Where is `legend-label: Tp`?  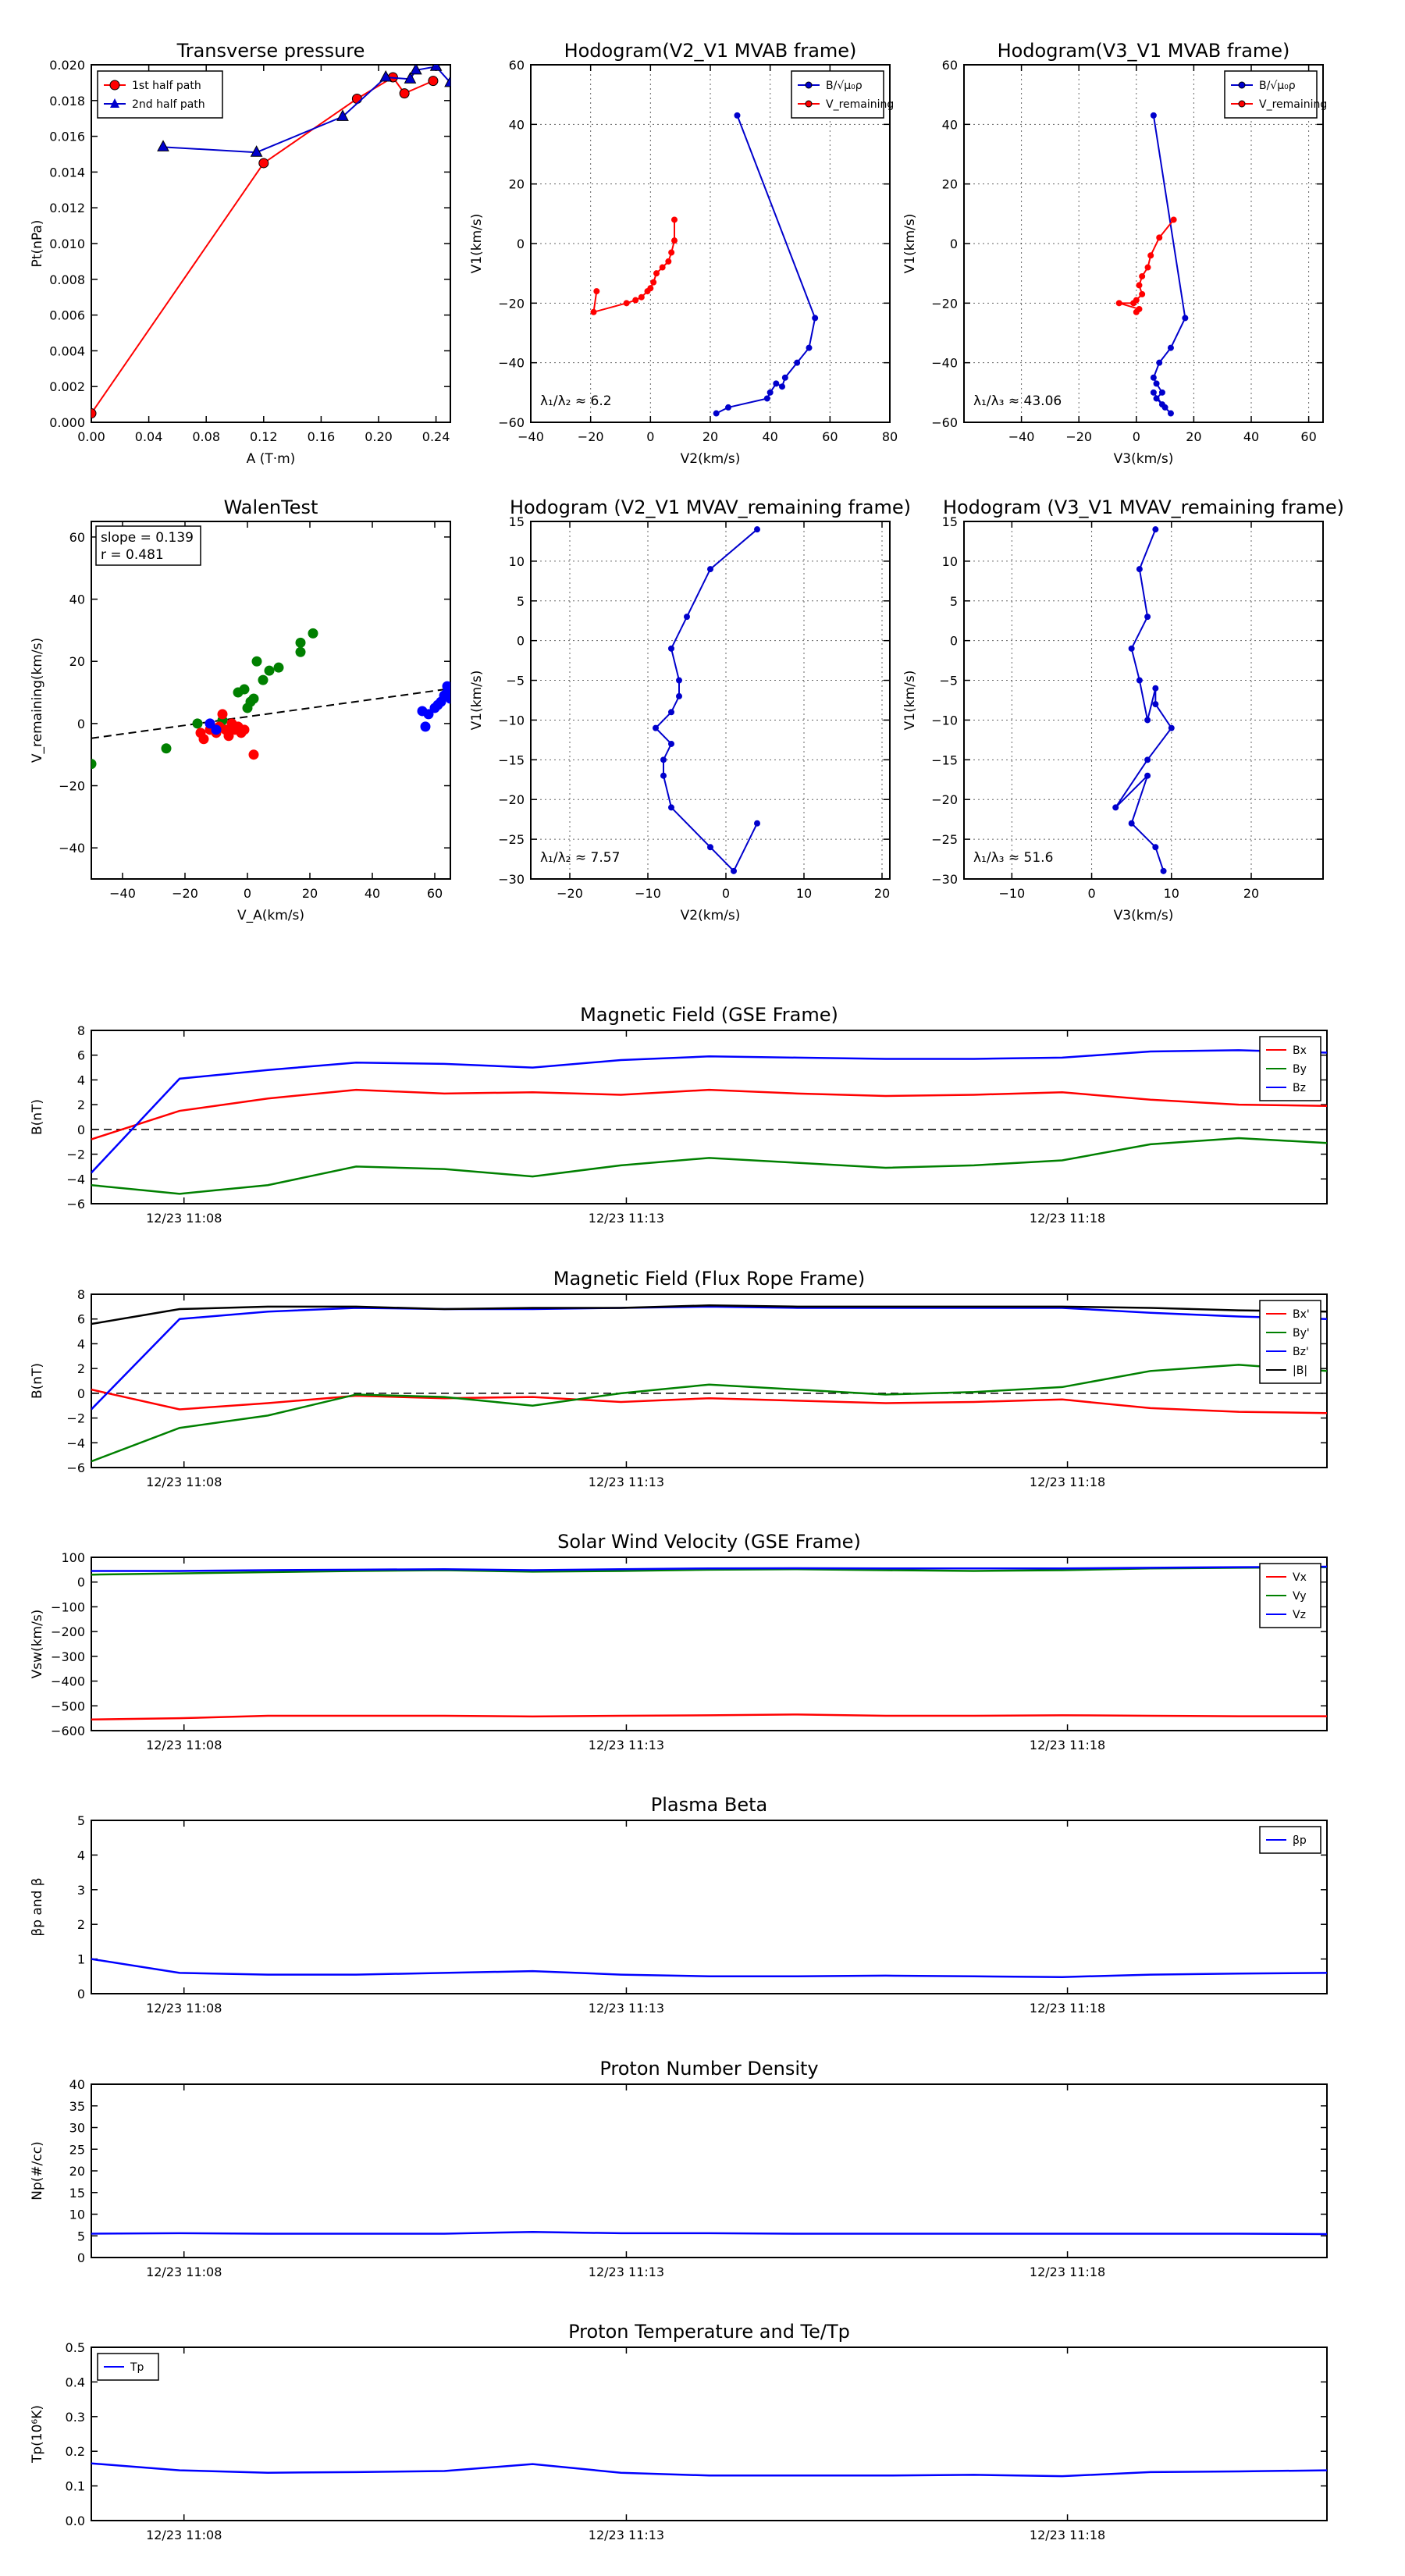 legend-label: Tp is located at coordinates (137, 2367).